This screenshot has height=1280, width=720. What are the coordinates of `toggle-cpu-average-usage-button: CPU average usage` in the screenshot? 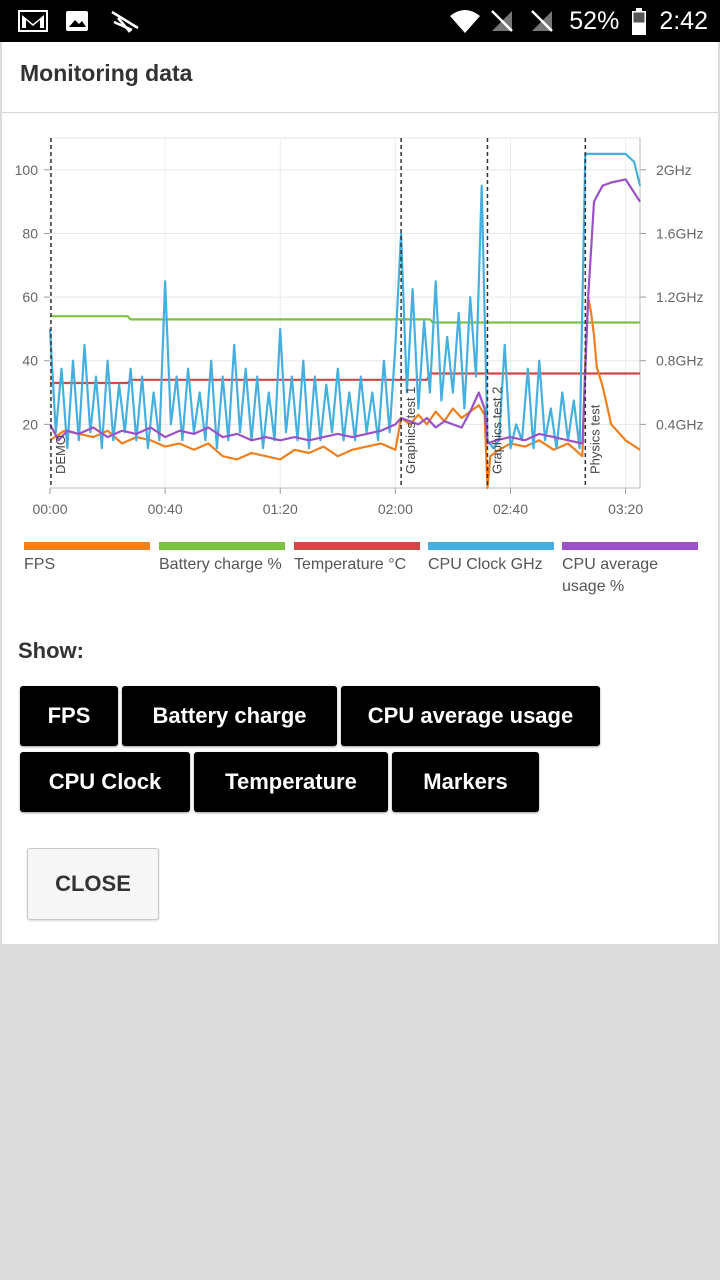 It's located at (470, 716).